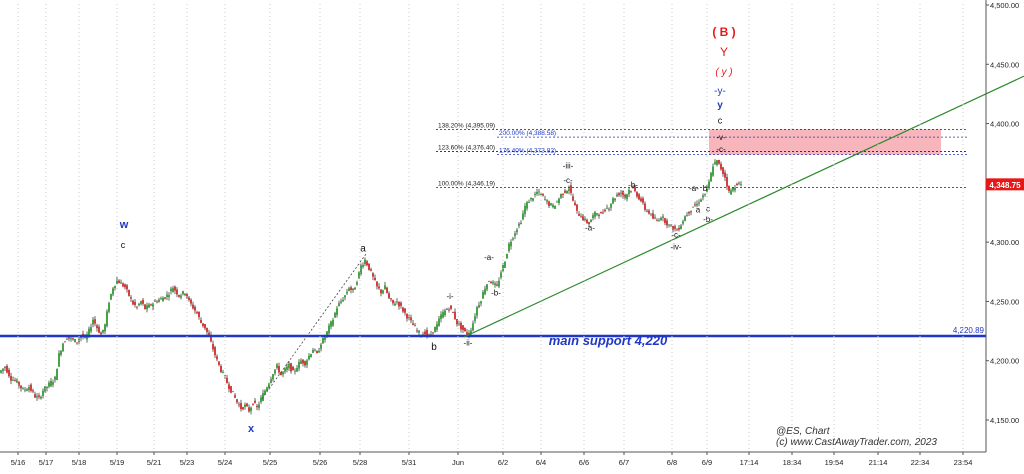 The width and height of the screenshot is (1024, 474). Describe the element at coordinates (466, 125) in the screenshot. I see `fib-level-label: 138.20% (4,395.09)` at that location.